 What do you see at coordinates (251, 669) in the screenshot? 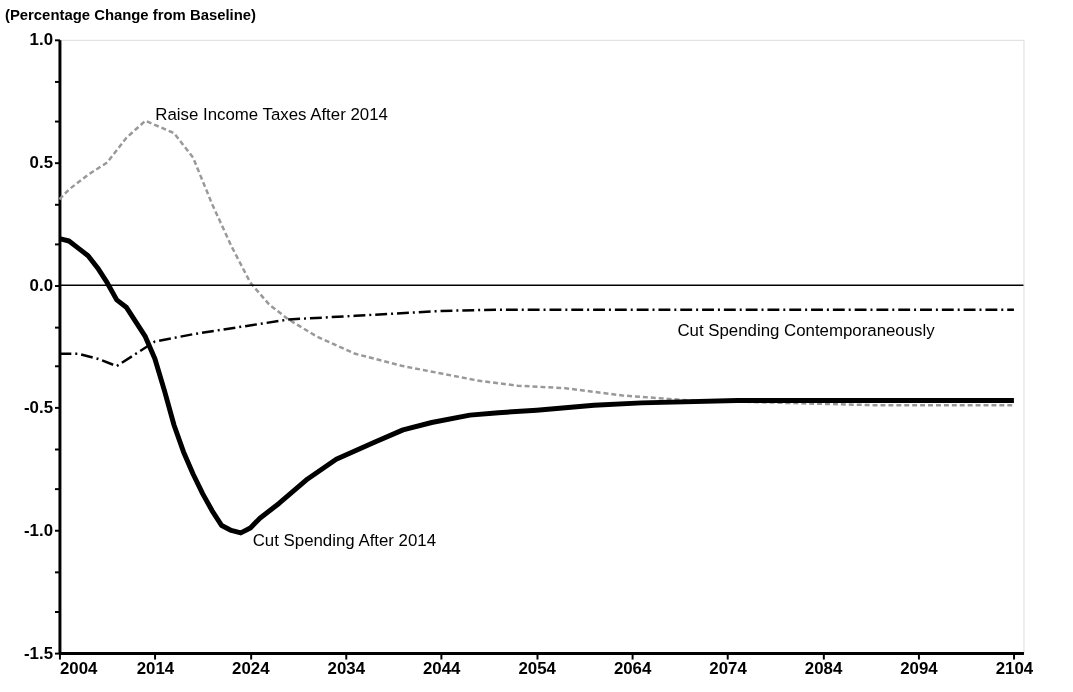
I see `x-tick-label: 2024` at bounding box center [251, 669].